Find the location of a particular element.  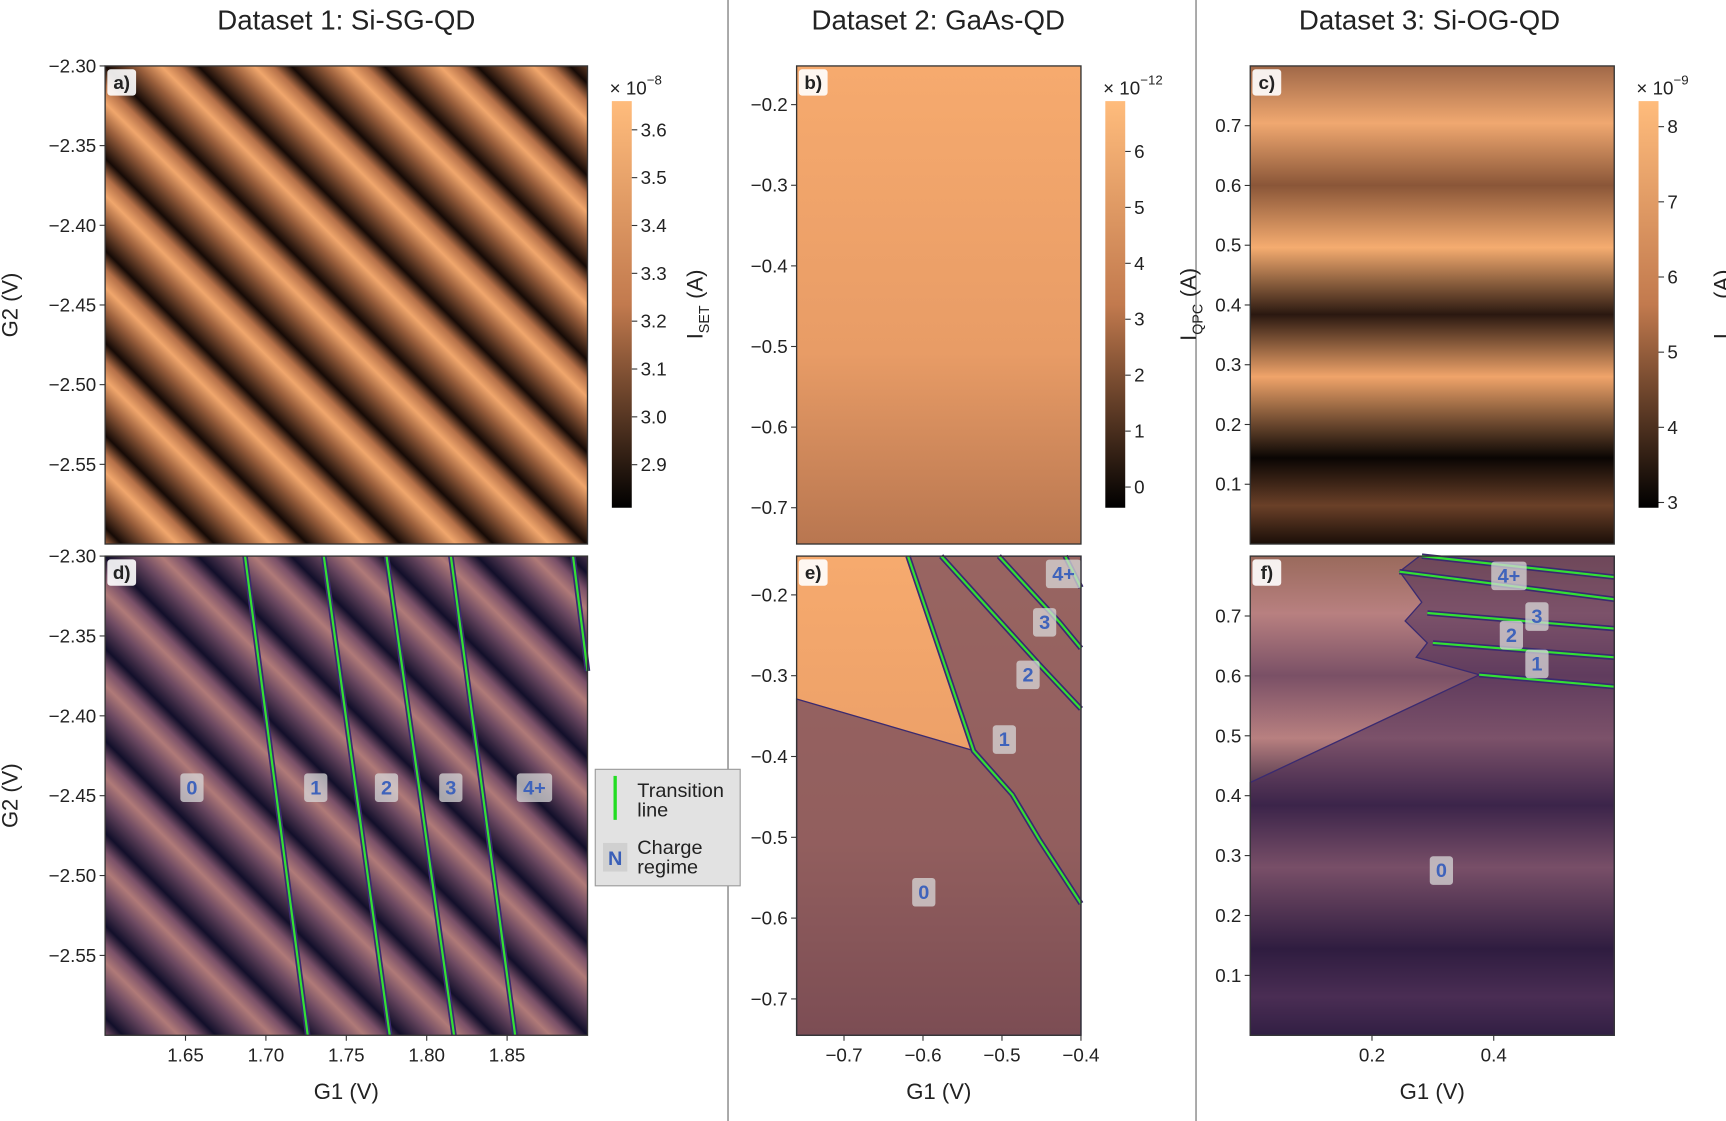

regime-label: 3 is located at coordinates (450, 788).